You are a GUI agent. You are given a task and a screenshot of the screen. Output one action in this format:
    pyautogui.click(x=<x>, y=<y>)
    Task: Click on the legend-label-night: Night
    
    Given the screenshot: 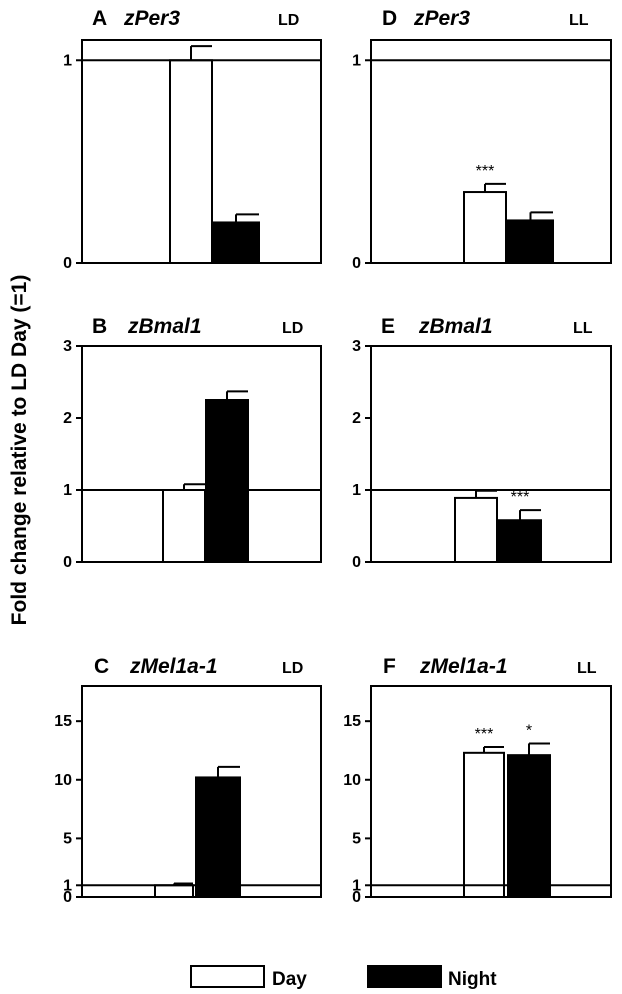 What is the action you would take?
    pyautogui.click(x=472, y=979)
    